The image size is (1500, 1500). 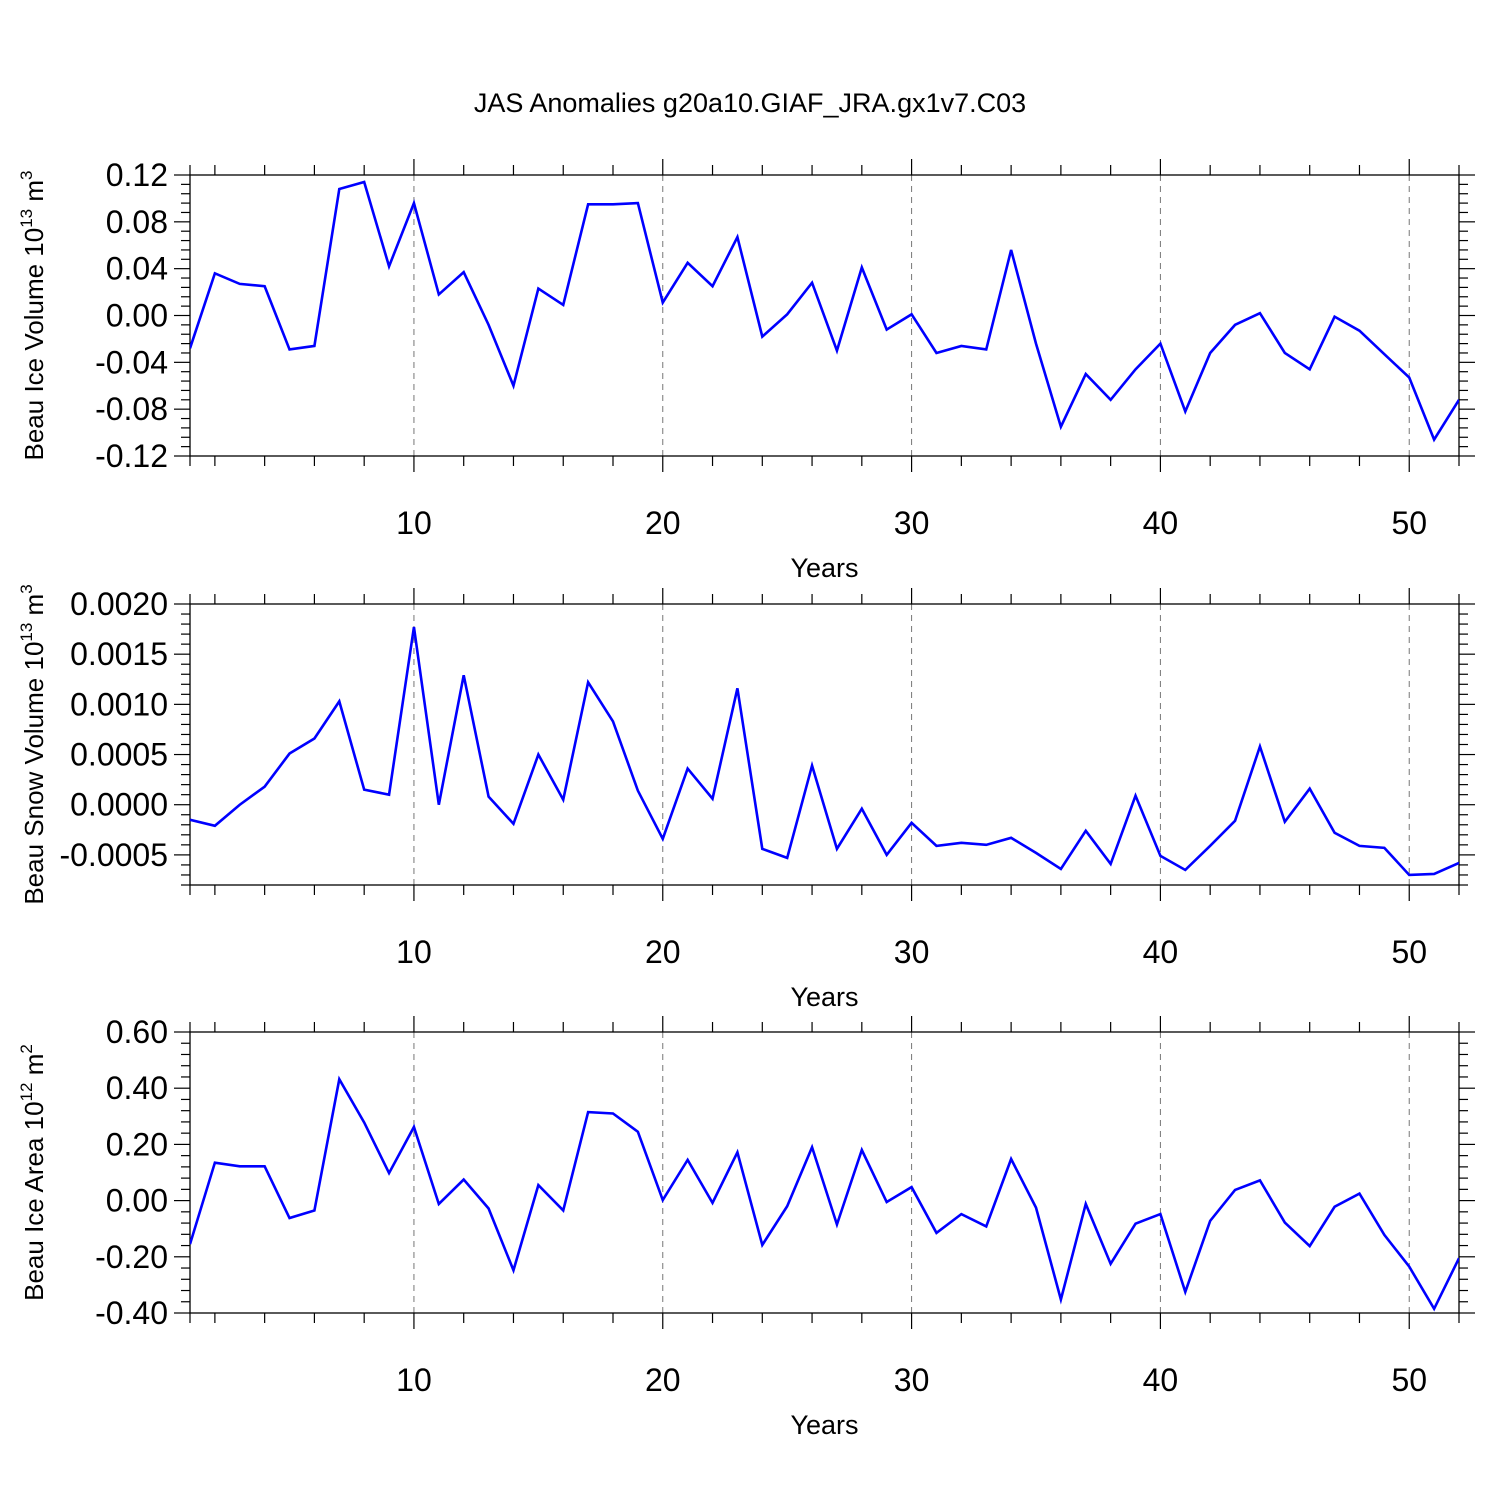 I want to click on y-tick-label: -0.04, so click(x=131, y=362).